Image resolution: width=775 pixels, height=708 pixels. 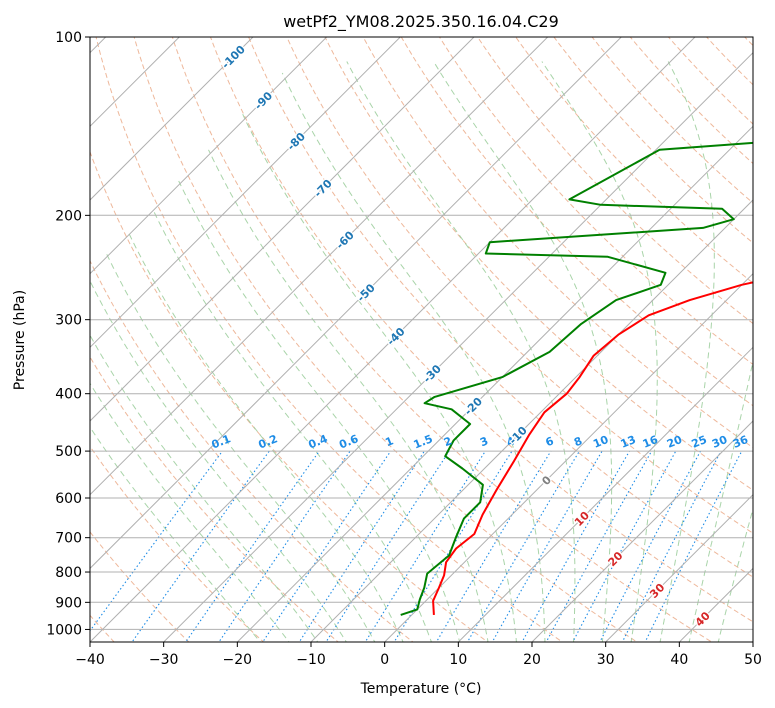 What do you see at coordinates (68, 216) in the screenshot?
I see `y-tick-label: 200` at bounding box center [68, 216].